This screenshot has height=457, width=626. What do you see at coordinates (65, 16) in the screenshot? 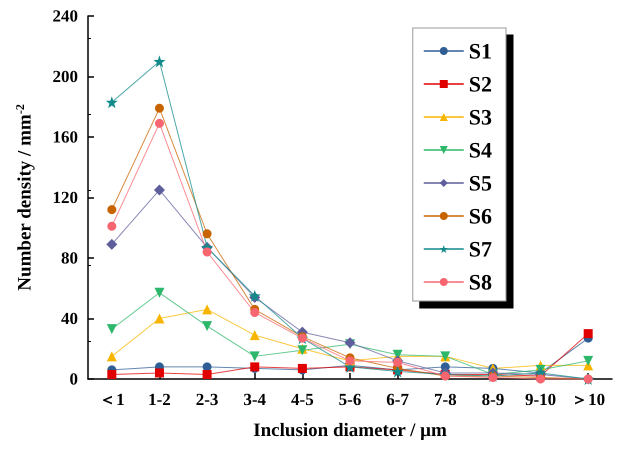
I see `y-tick-label: 240` at bounding box center [65, 16].